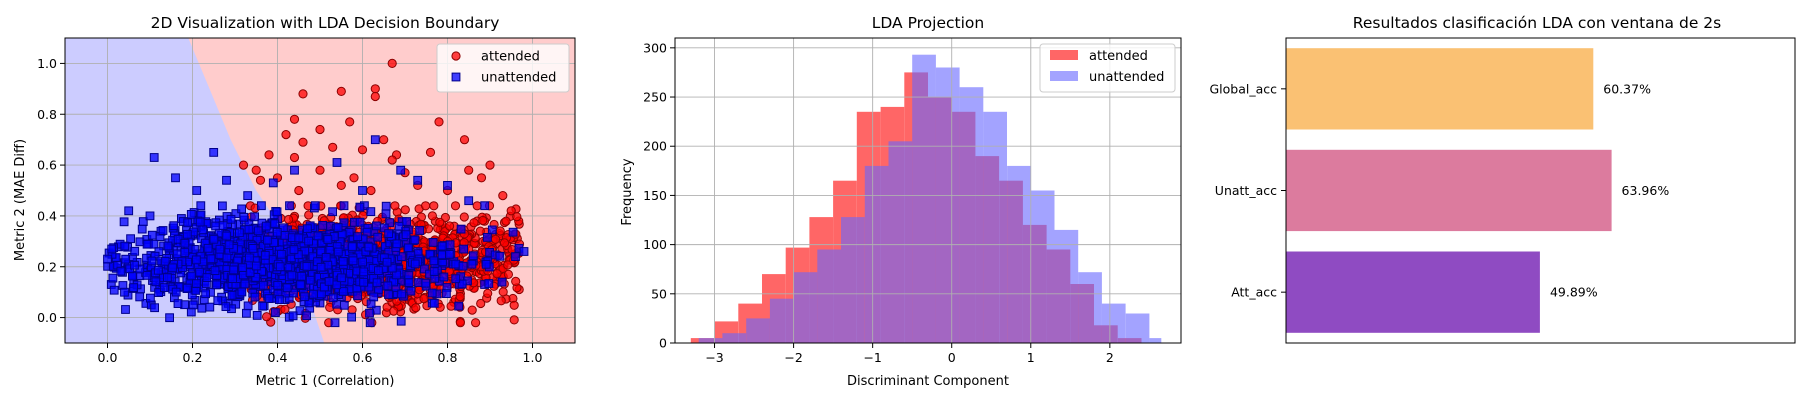 This screenshot has width=1800, height=400. Describe the element at coordinates (655, 244) in the screenshot. I see `histogram-y-tick-label: 100` at that location.